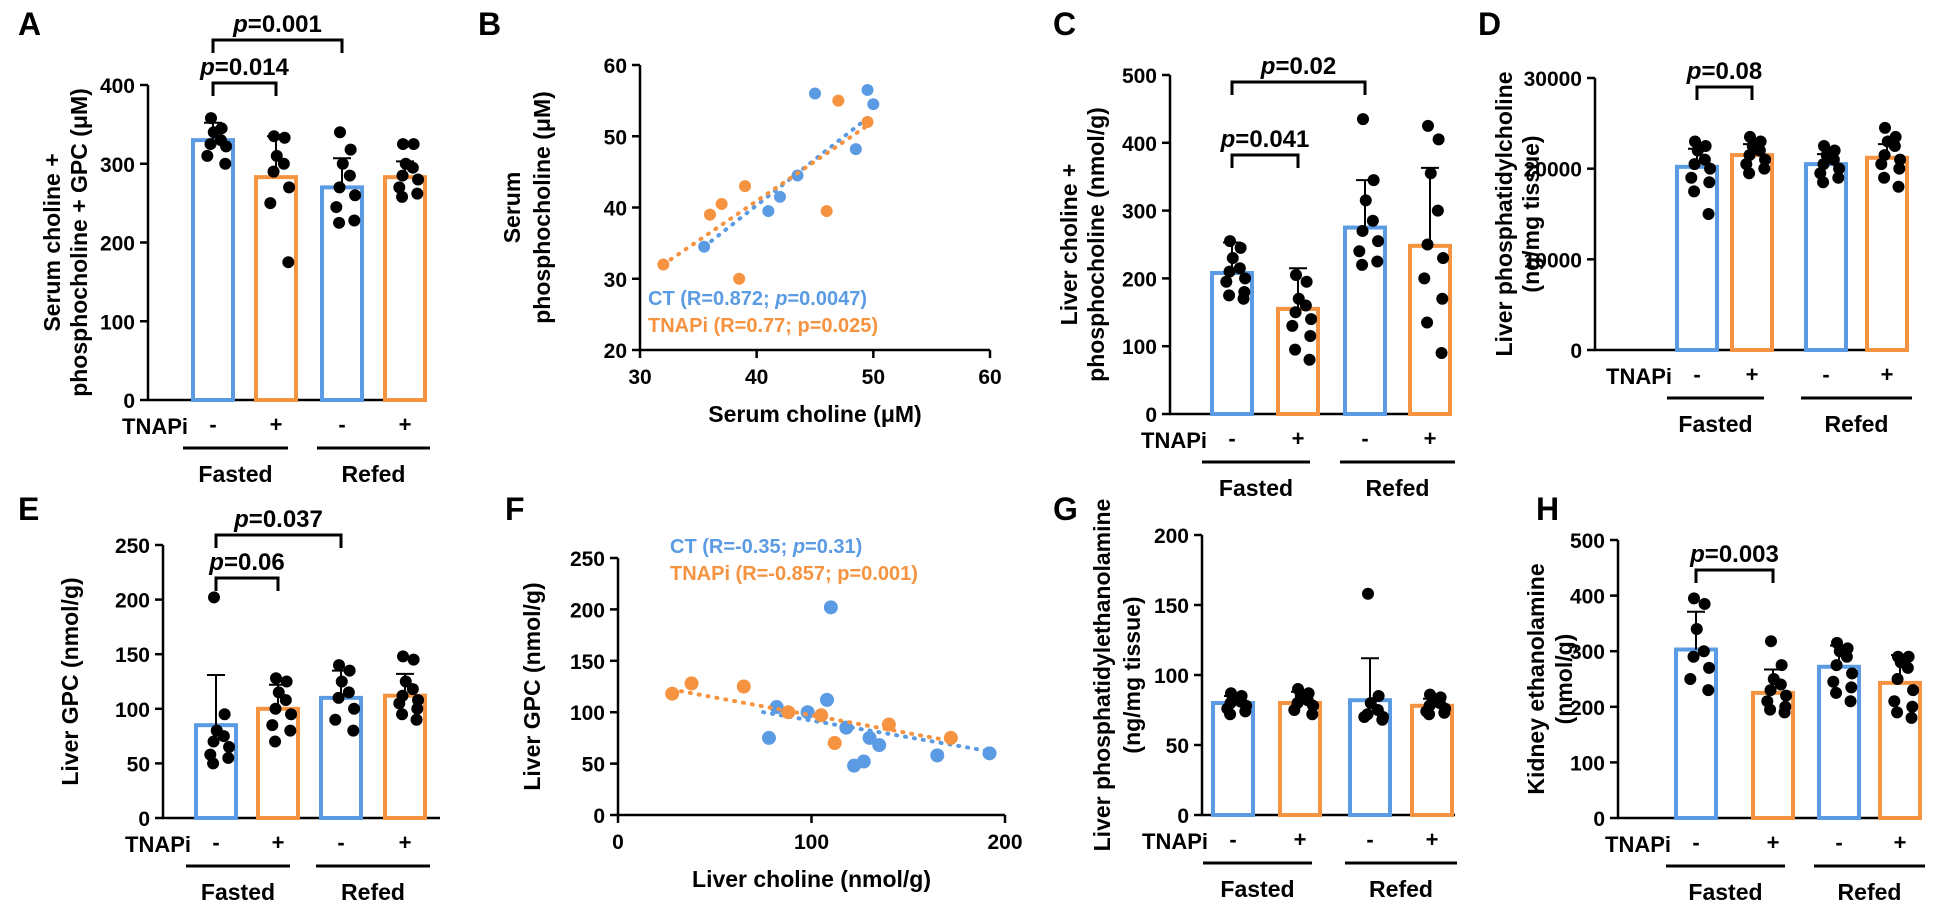  Describe the element at coordinates (542, 207) in the screenshot. I see `y-axis-label: phosphocholine (μM)` at that location.